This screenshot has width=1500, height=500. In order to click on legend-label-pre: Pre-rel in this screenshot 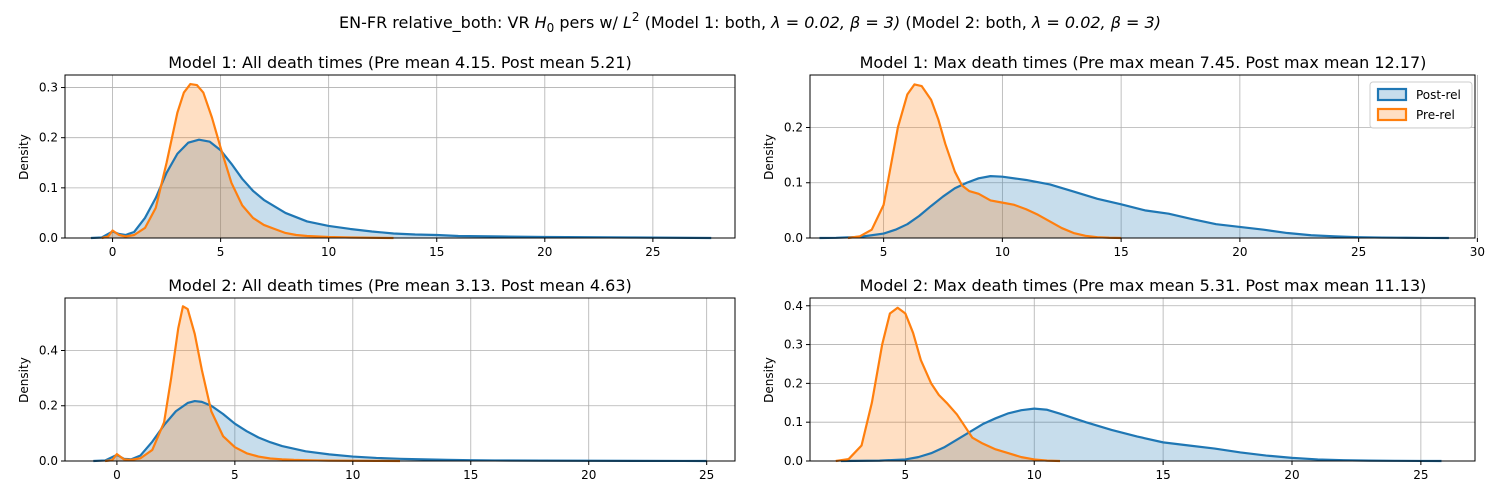, I will do `click(1435, 115)`.